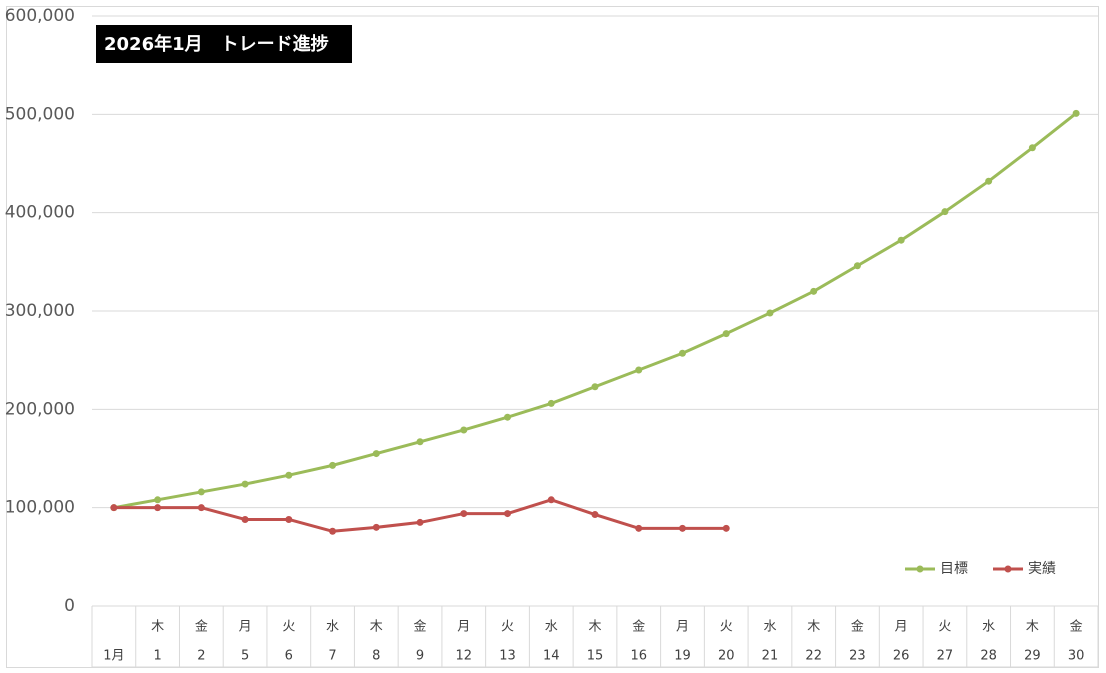 This screenshot has width=1106, height=673. I want to click on y-tick-label: 500,000, so click(40, 114).